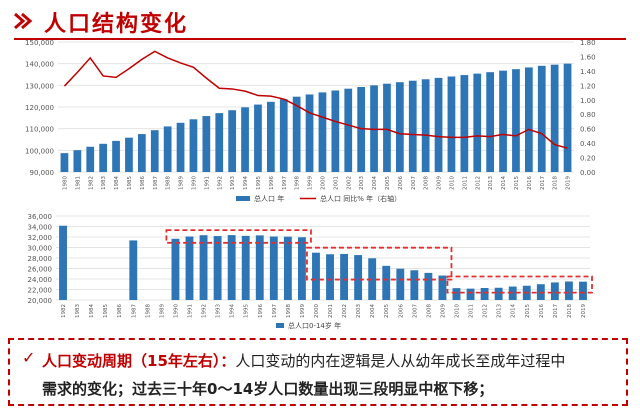 The width and height of the screenshot is (640, 412). What do you see at coordinates (400, 361) in the screenshot?
I see `explanation-text-1: 人口变动的内在逻辑是人从幼年成长至成年过程中` at bounding box center [400, 361].